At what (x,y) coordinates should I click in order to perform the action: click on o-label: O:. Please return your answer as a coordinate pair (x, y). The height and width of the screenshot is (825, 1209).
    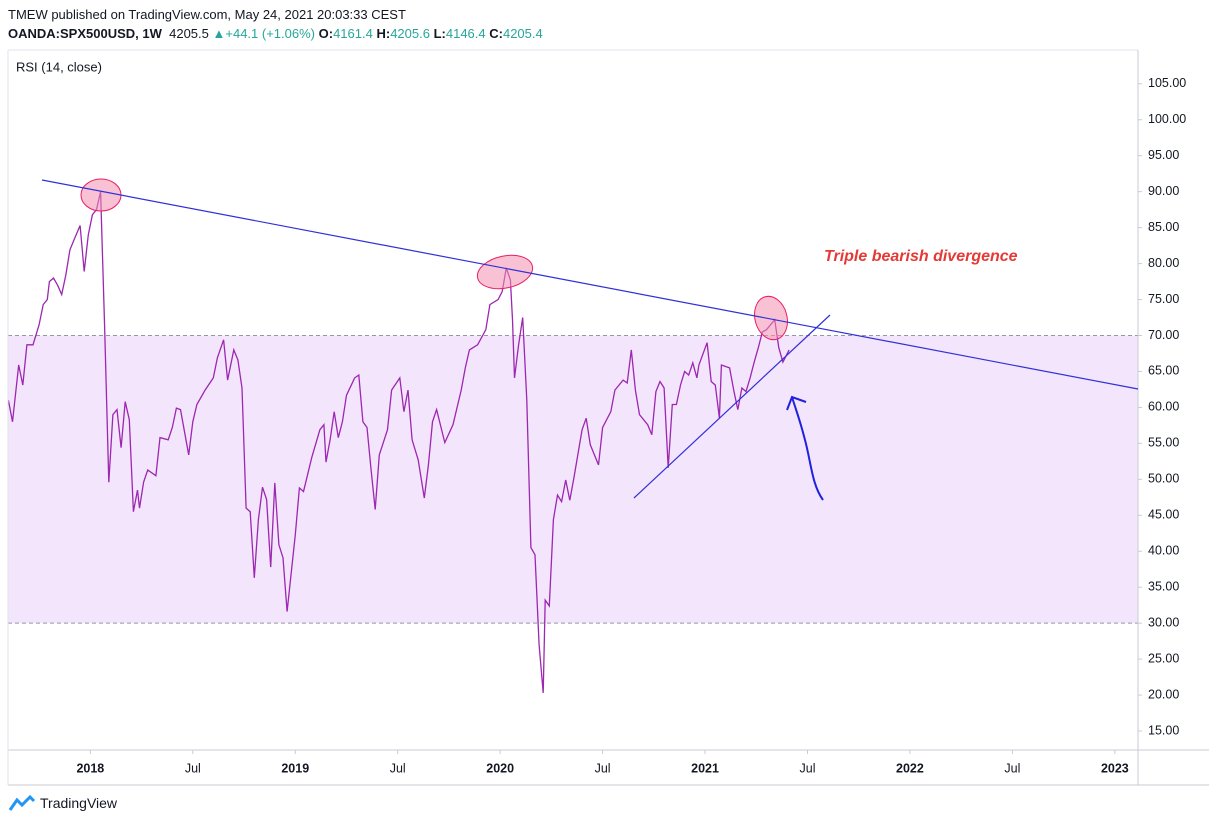
    Looking at the image, I should click on (326, 33).